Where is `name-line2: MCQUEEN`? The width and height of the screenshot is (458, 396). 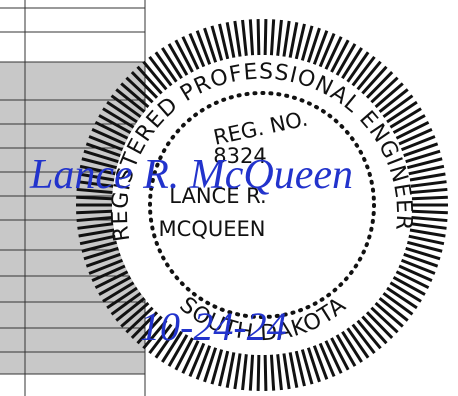 name-line2: MCQUEEN is located at coordinates (212, 229).